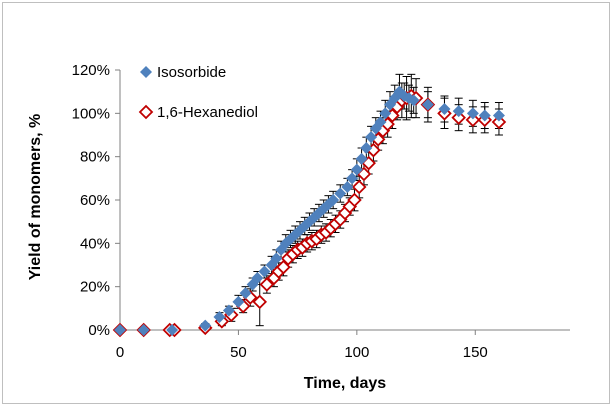 This screenshot has width=614, height=408. Describe the element at coordinates (146, 112) in the screenshot. I see `legend-marker-hexanediol` at that location.